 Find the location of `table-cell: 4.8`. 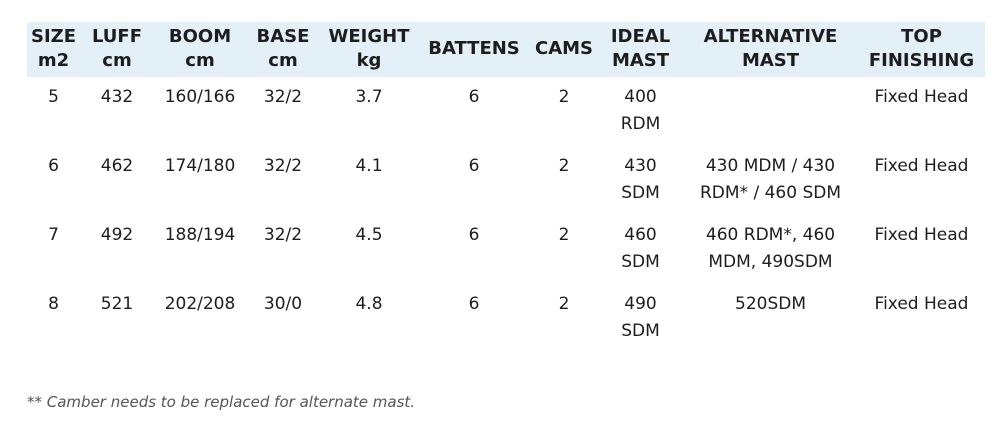

table-cell: 4.8 is located at coordinates (369, 304).